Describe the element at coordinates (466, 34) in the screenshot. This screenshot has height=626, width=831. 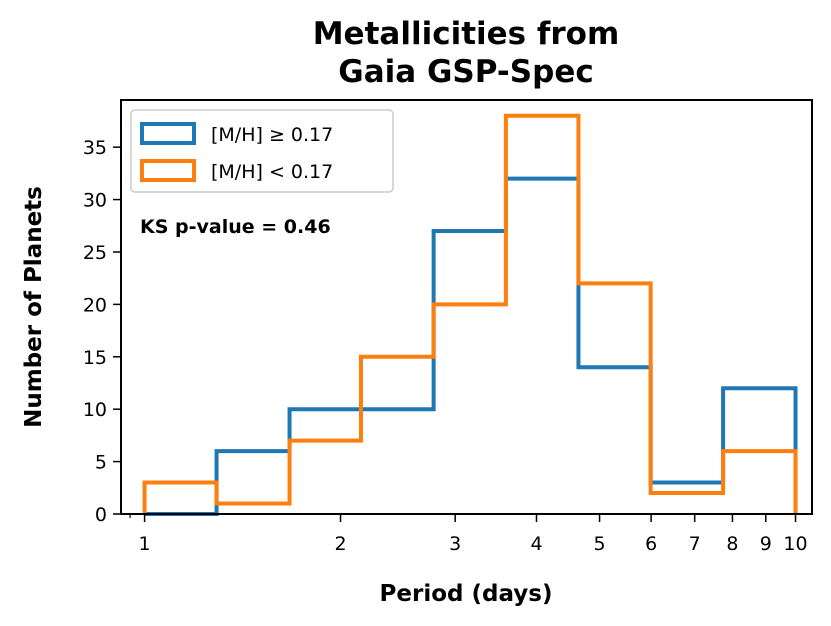
I see `chart-title-line-1: Metallicities from` at that location.